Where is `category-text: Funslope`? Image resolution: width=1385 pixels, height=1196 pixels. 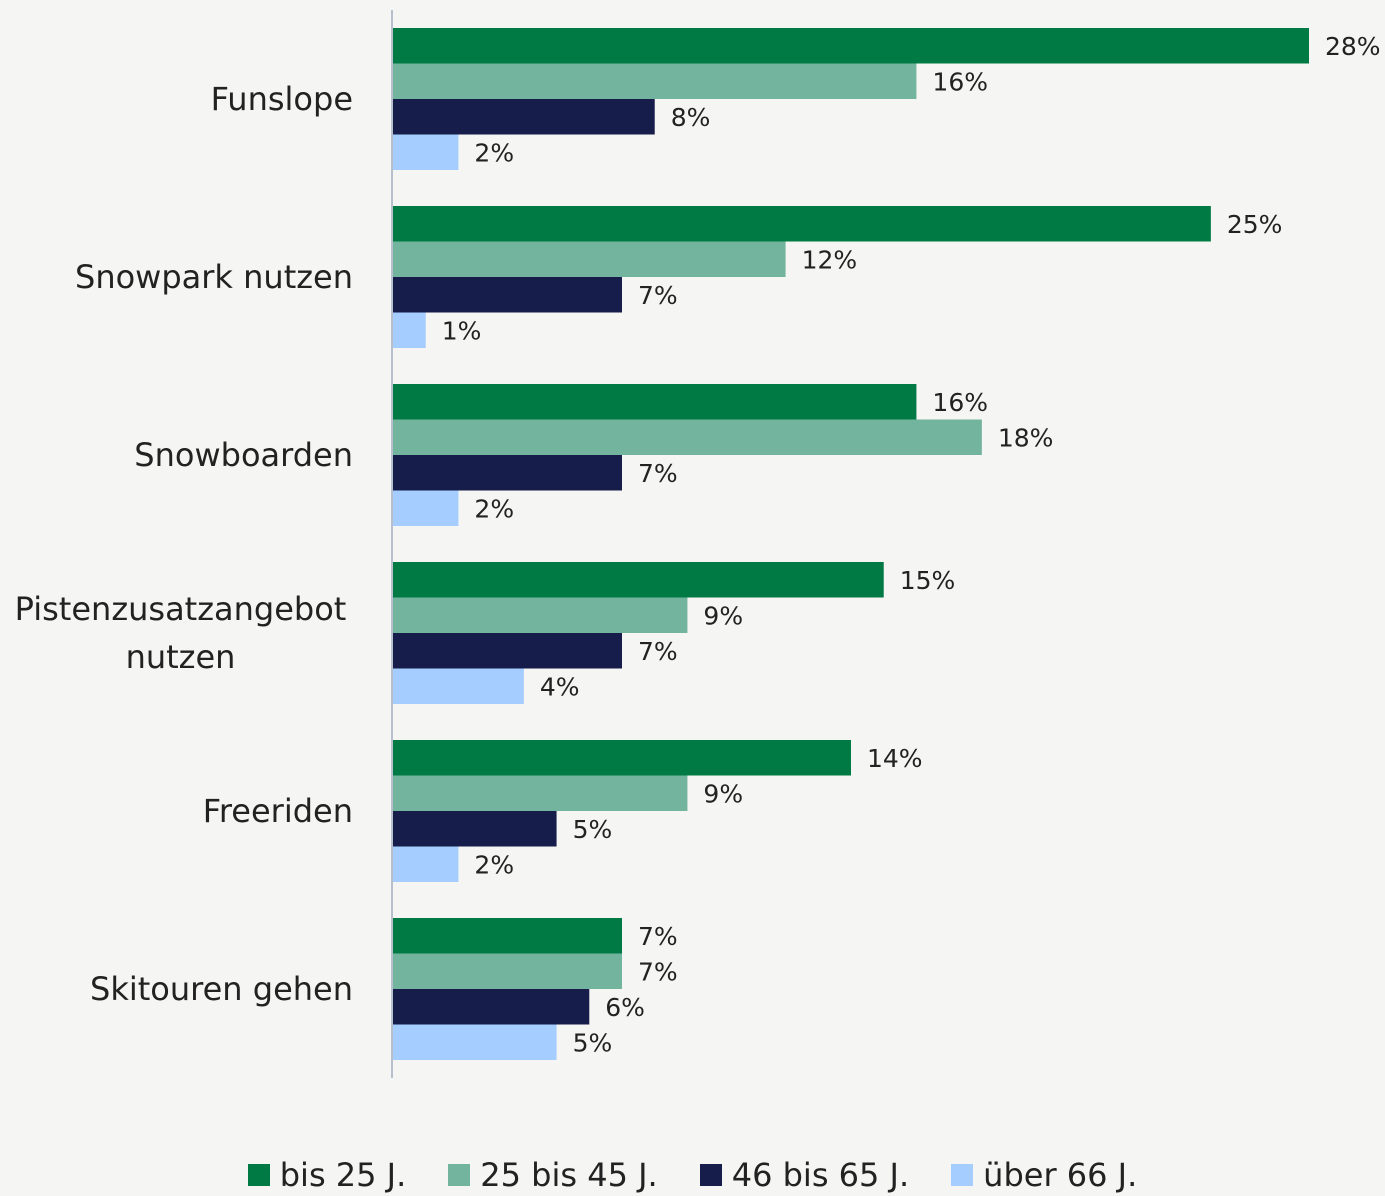 category-text: Funslope is located at coordinates (281, 99).